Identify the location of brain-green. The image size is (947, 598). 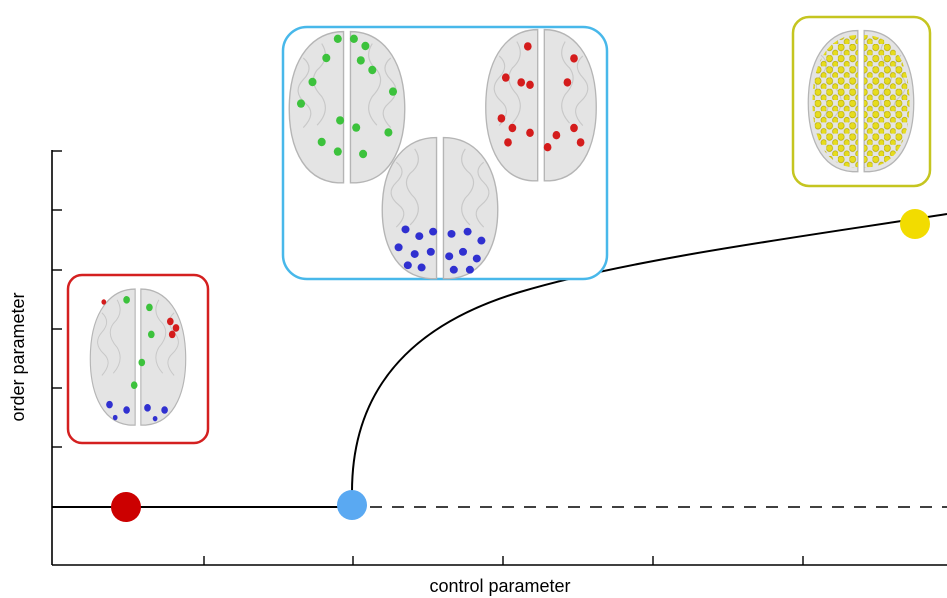
(347, 107).